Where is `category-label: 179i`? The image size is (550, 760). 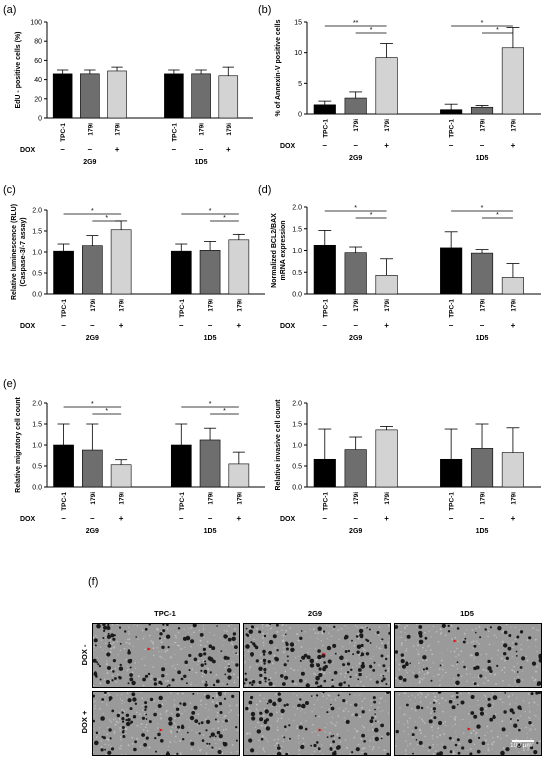
category-label: 179i is located at coordinates (356, 498).